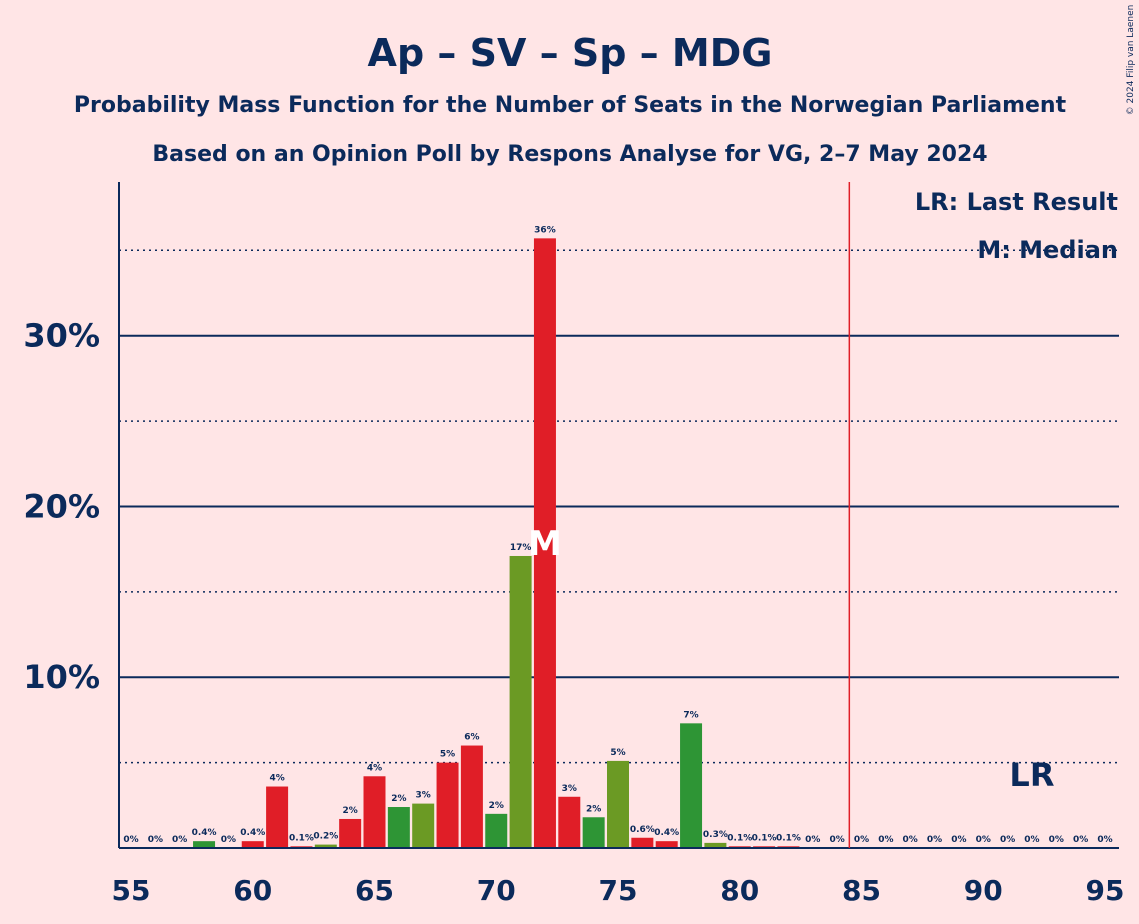  I want to click on bar-value-label: 0.3%, so click(715, 835).